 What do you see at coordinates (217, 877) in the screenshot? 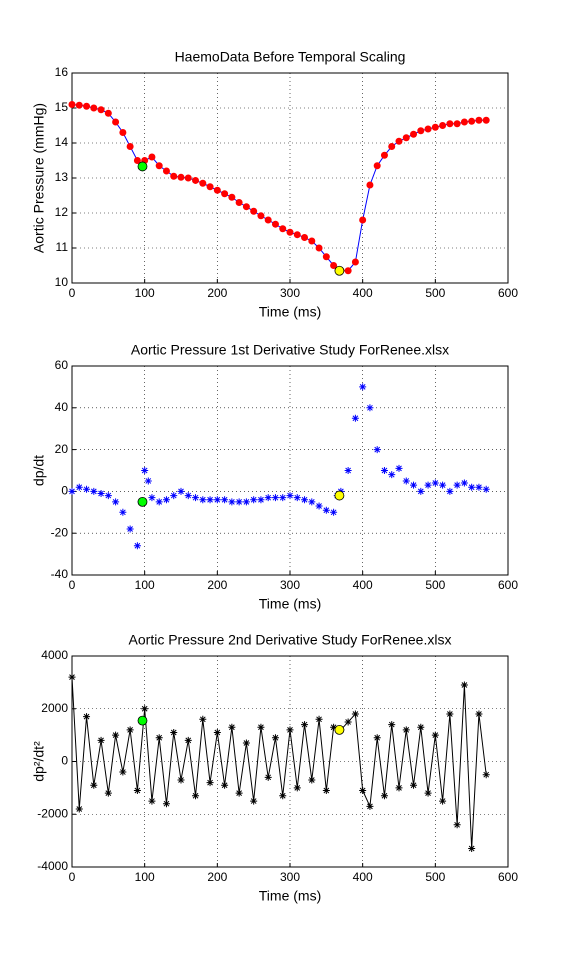
I see `x-tick-label: 200` at bounding box center [217, 877].